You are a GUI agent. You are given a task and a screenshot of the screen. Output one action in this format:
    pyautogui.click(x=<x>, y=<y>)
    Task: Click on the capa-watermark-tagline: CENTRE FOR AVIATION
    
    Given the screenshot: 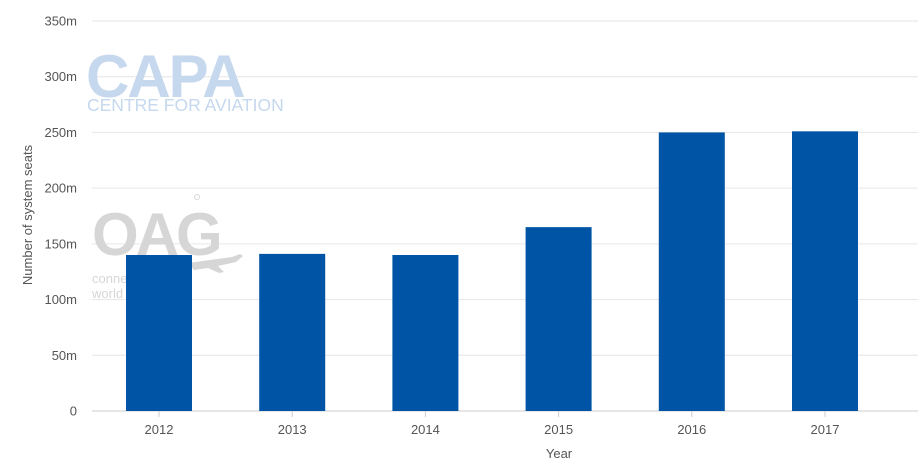 What is the action you would take?
    pyautogui.click(x=185, y=105)
    